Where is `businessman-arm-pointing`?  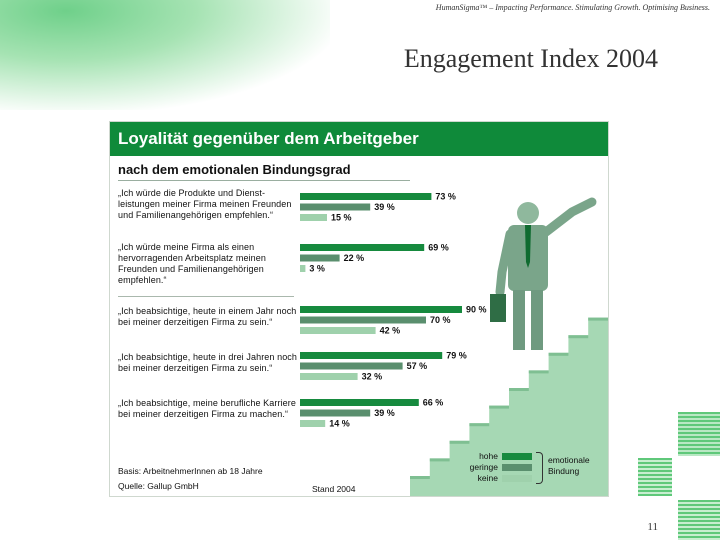
businessman-arm-pointing is located at coordinates (569, 217).